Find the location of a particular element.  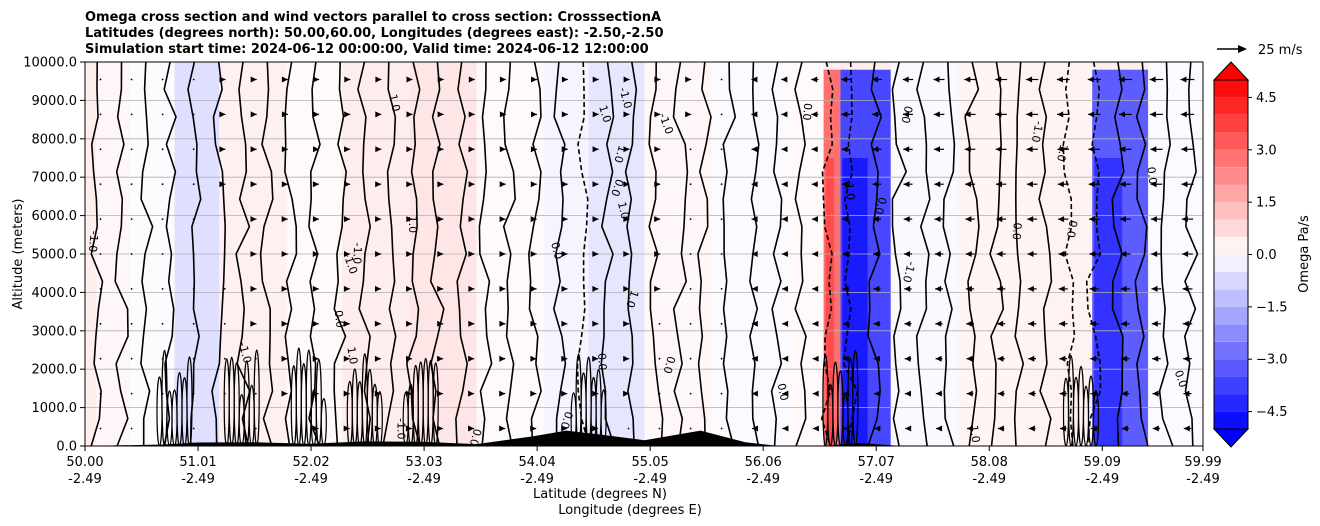

y-tick-label: 8000.0 is located at coordinates (55, 139).